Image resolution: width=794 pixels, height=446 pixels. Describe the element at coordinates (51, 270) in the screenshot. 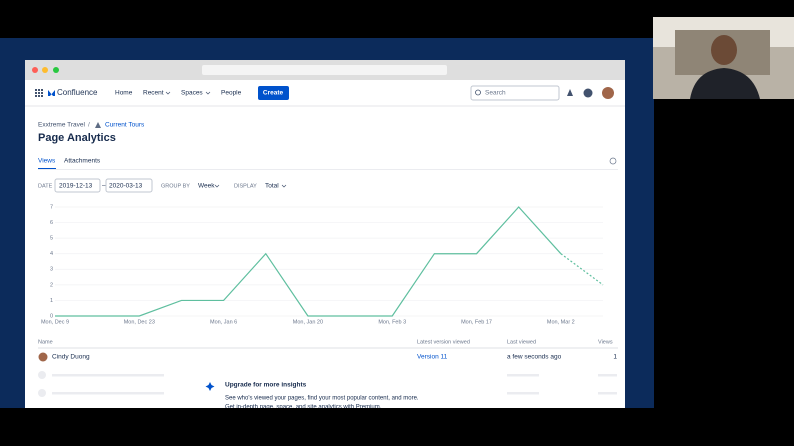

I see `y-tick-label: 3` at that location.